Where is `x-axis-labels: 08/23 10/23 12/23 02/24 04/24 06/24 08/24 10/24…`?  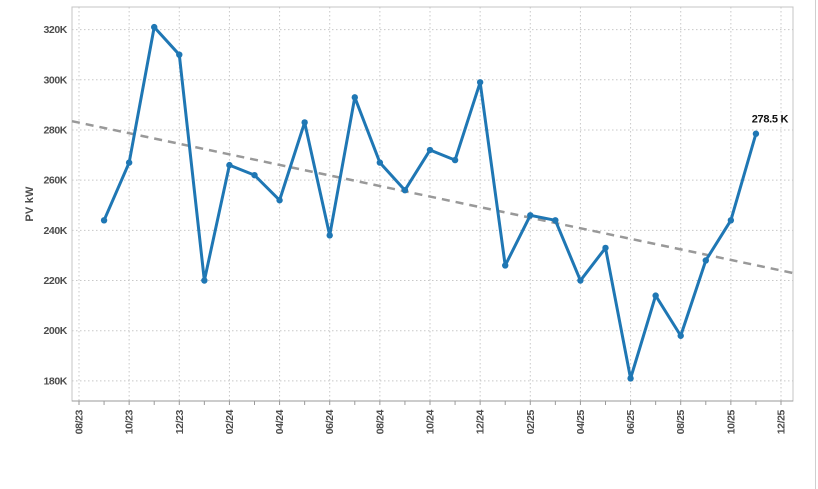
x-axis-labels: 08/23 10/23 12/23 02/24 04/24 06/24 08/24 10/24… is located at coordinates (431, 421).